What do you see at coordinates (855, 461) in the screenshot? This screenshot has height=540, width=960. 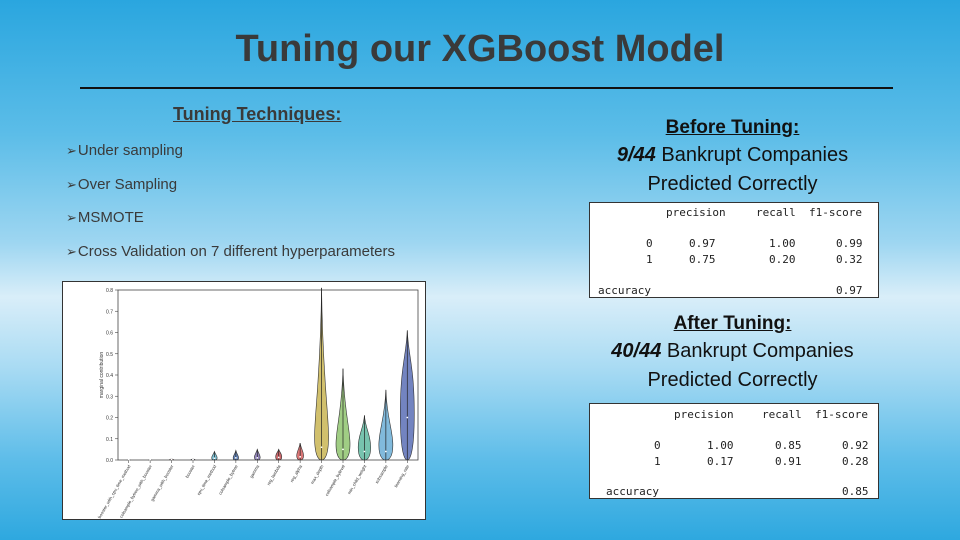 I see `report-cell: 0.28` at bounding box center [855, 461].